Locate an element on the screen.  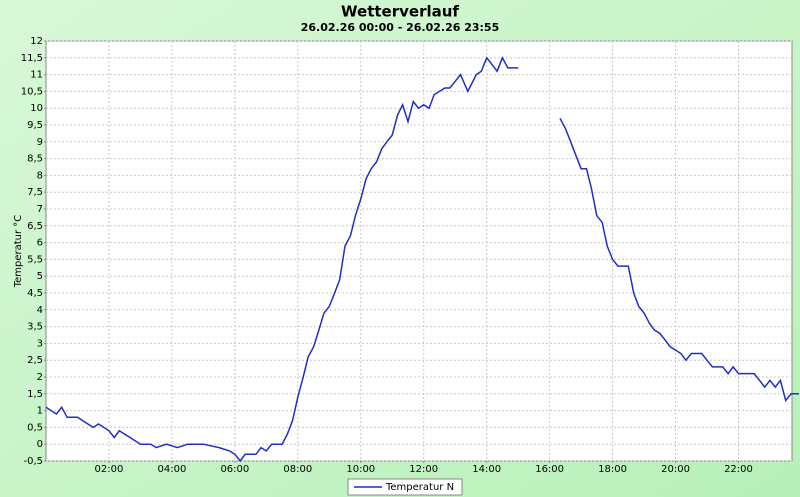
y-axis-label: Temperatur °C is located at coordinates (18, 252).